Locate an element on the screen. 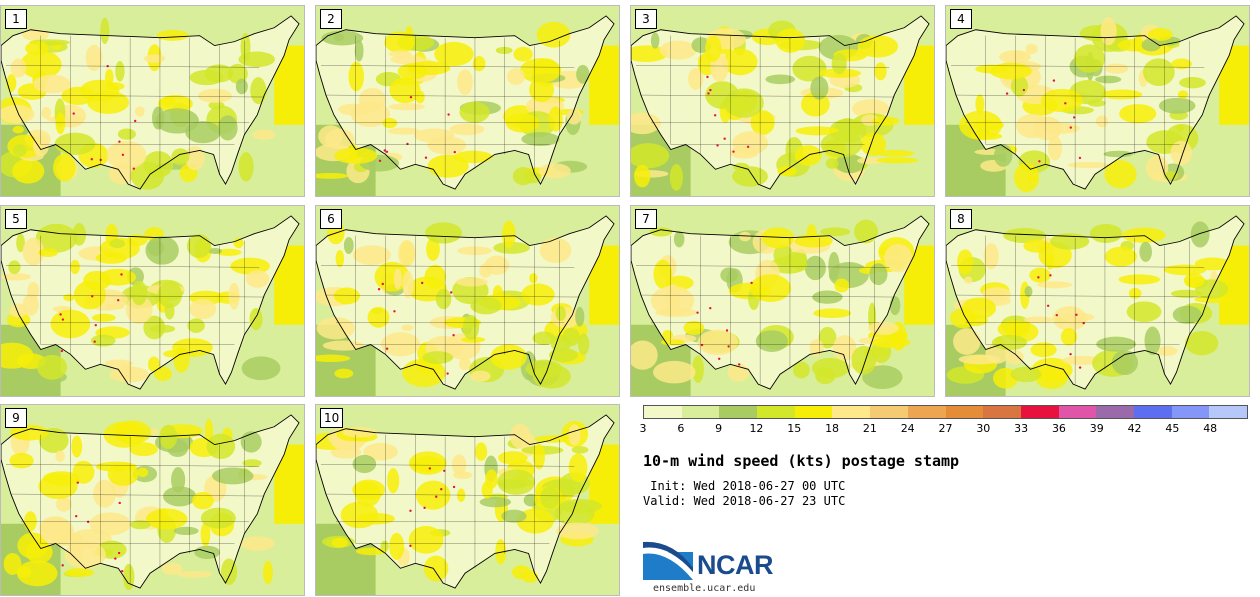 The width and height of the screenshot is (1260, 597). colorbar-tick-label: 21 is located at coordinates (869, 428).